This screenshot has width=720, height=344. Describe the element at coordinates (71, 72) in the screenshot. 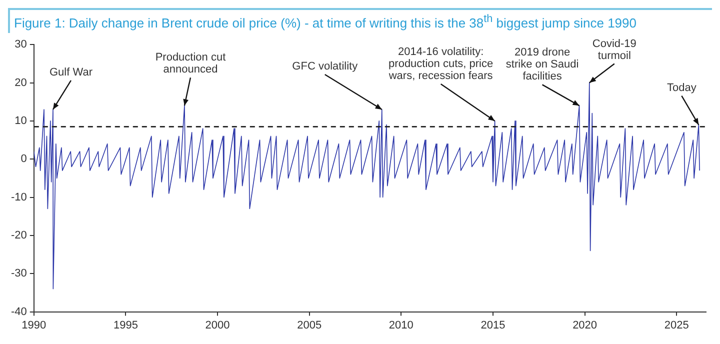

I see `annotation: Gulf War` at that location.